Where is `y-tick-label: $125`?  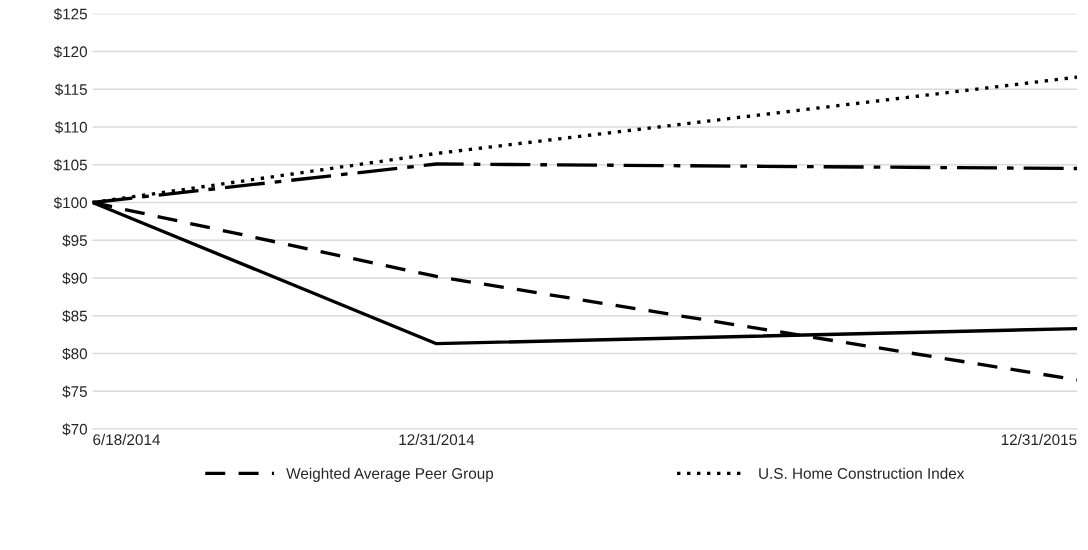
y-tick-label: $125 is located at coordinates (70, 14).